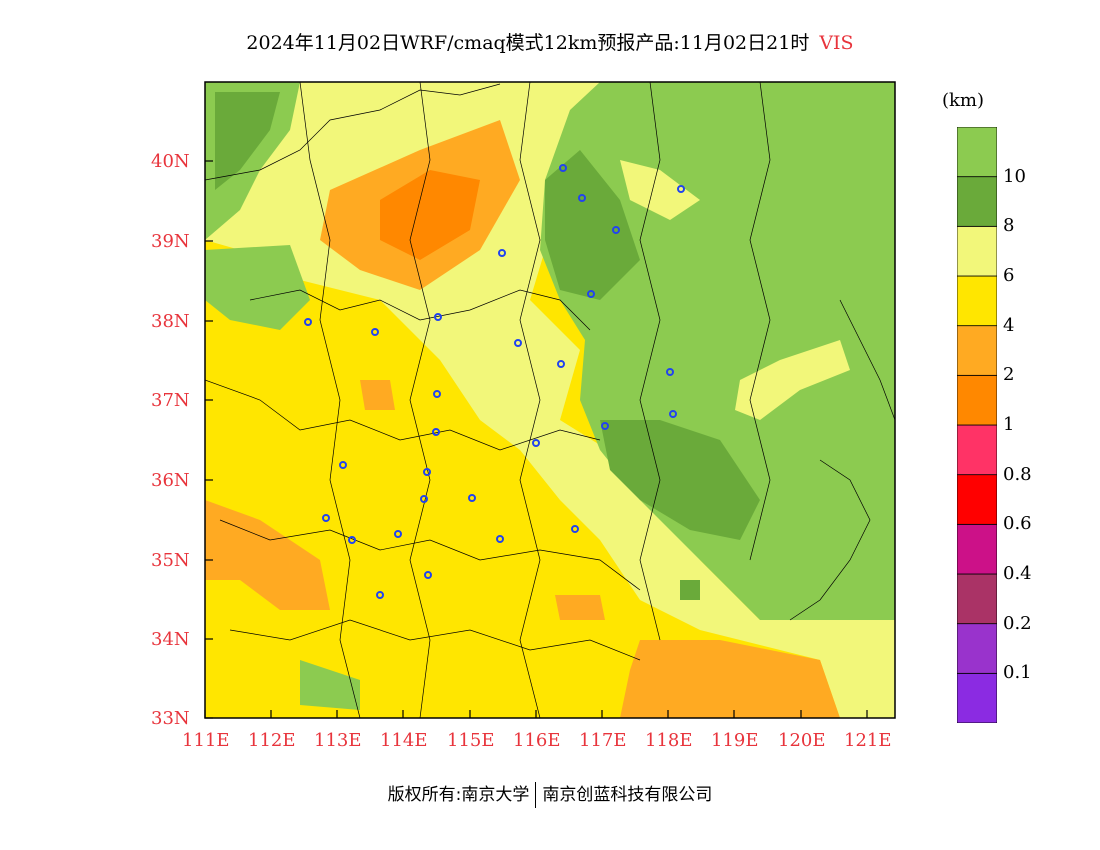  Describe the element at coordinates (206, 740) in the screenshot. I see `lon-label-111e: 111E` at that location.